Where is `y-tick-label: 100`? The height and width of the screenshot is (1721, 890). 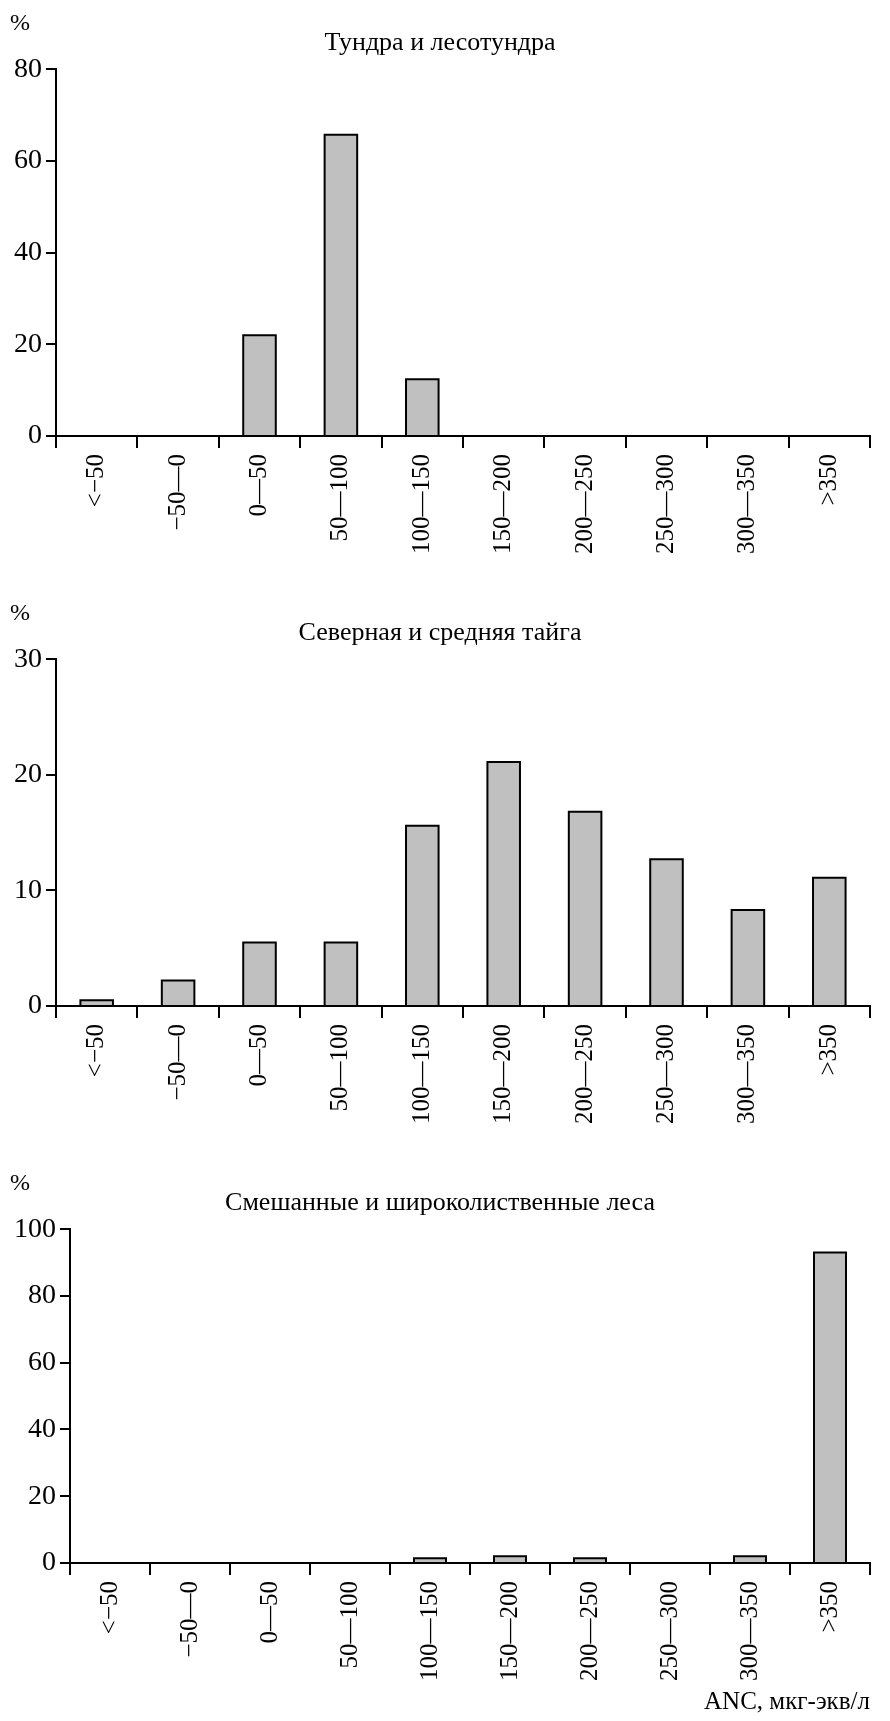
y-tick-label: 100 is located at coordinates (35, 1227).